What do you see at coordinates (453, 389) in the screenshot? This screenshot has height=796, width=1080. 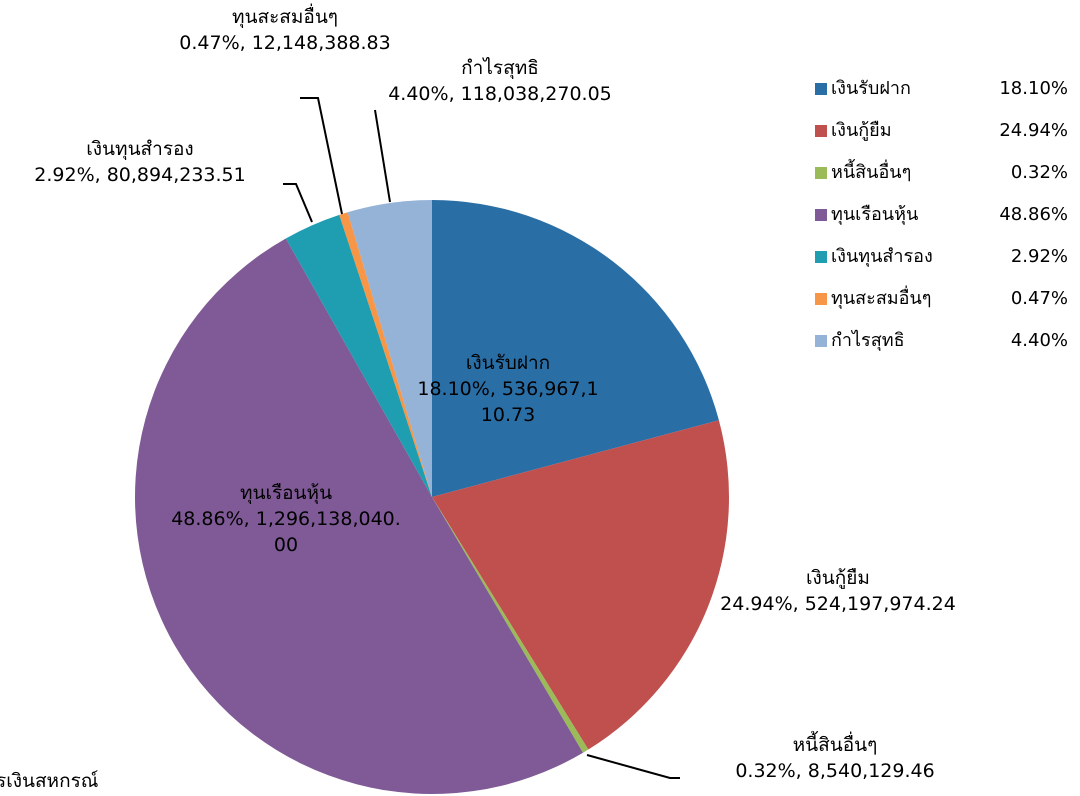 I see `label-percent: 18.10%` at bounding box center [453, 389].